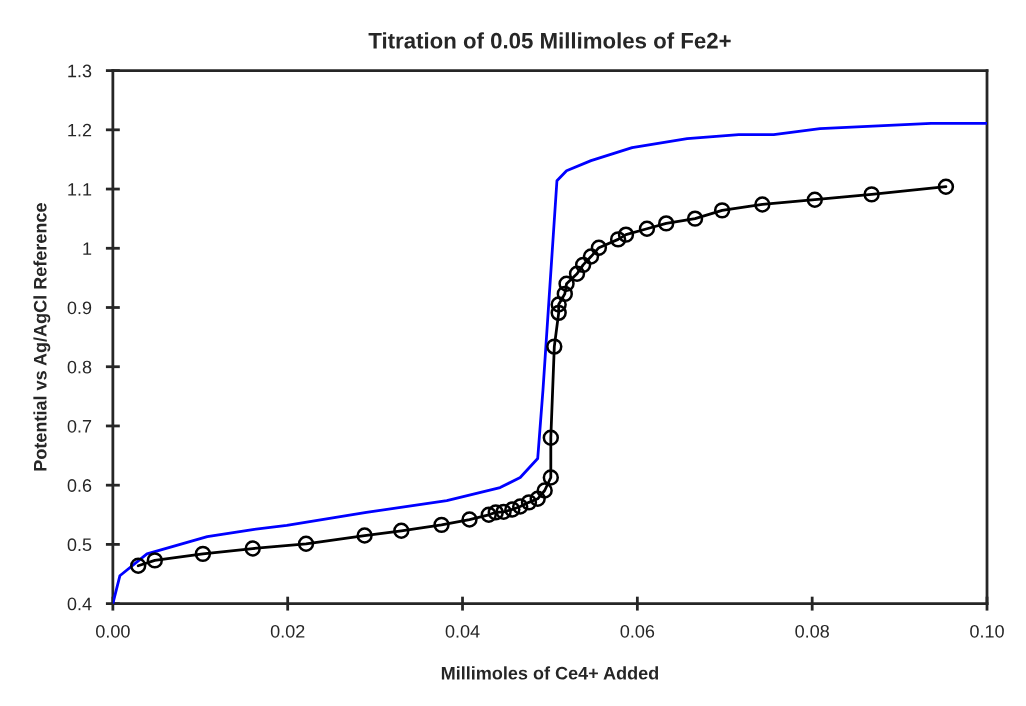 This screenshot has height=706, width=1026. I want to click on y-tick-label: 1.2, so click(80, 130).